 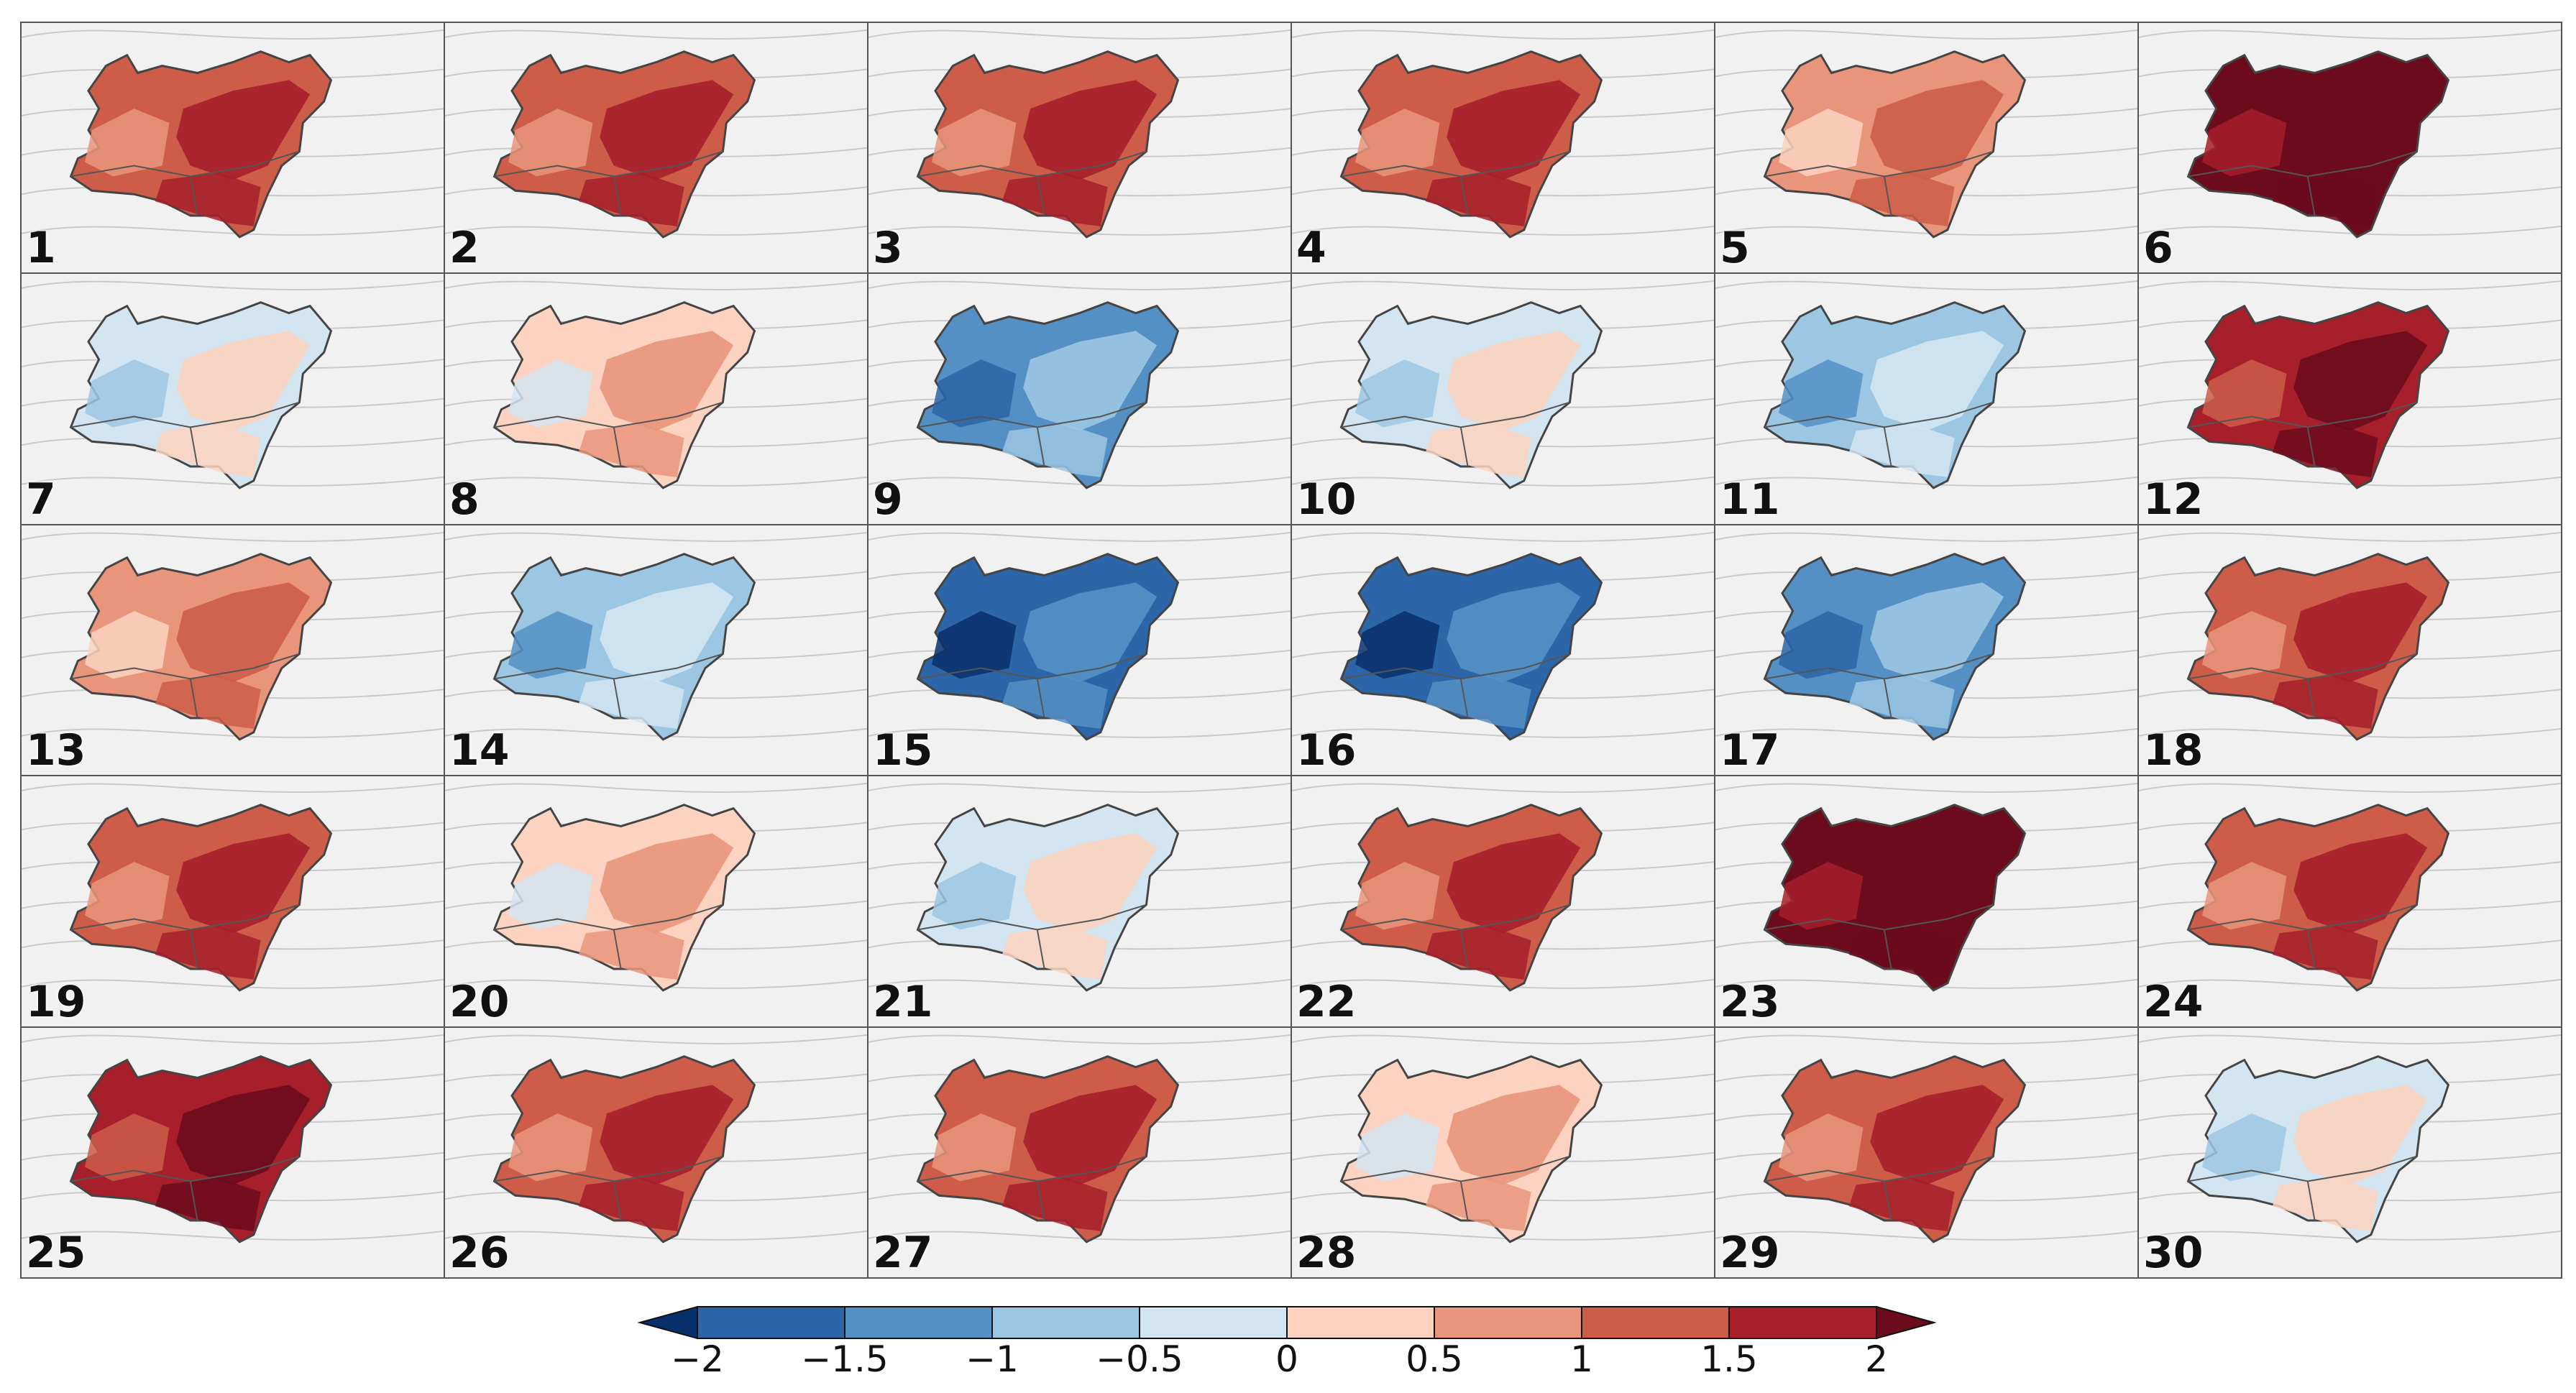 What do you see at coordinates (1434, 1359) in the screenshot?
I see `colorbar-tick-label: 0.5` at bounding box center [1434, 1359].